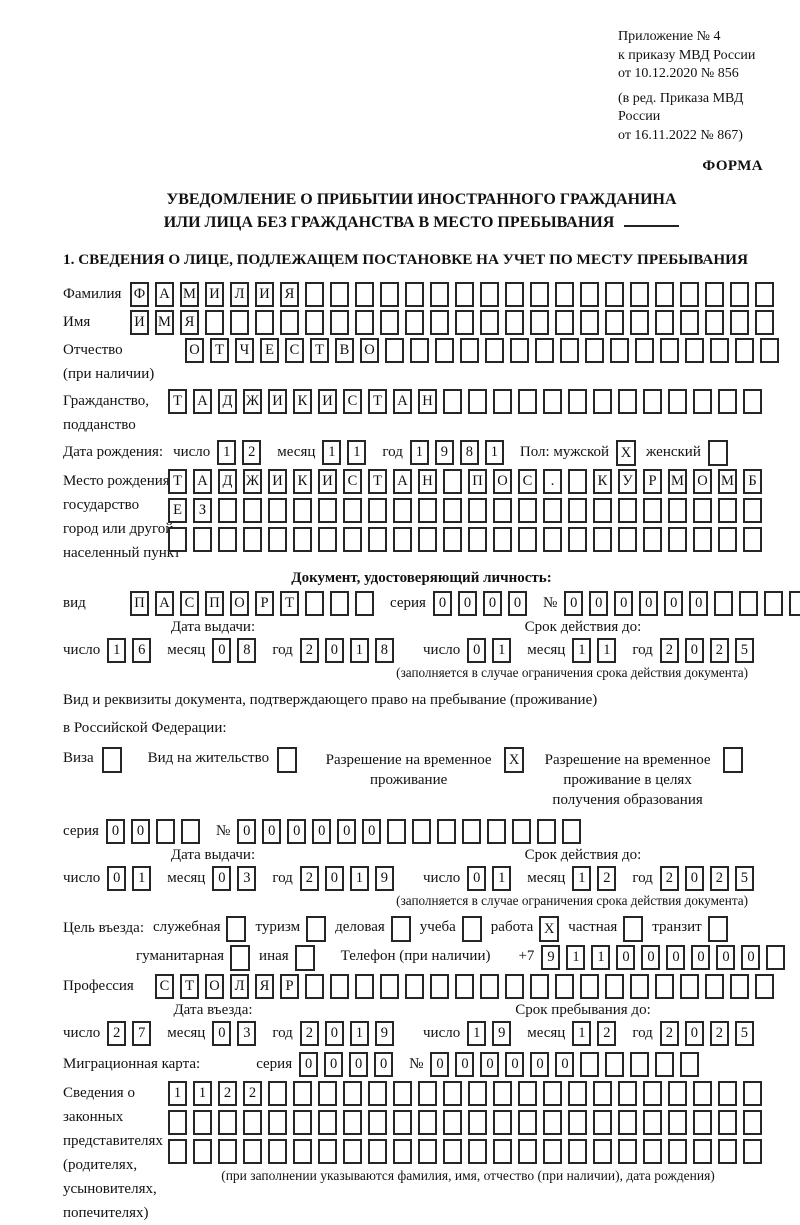 The height and width of the screenshot is (1225, 800). What do you see at coordinates (427, 401) in the screenshot?
I see `char-cell: Н` at bounding box center [427, 401].